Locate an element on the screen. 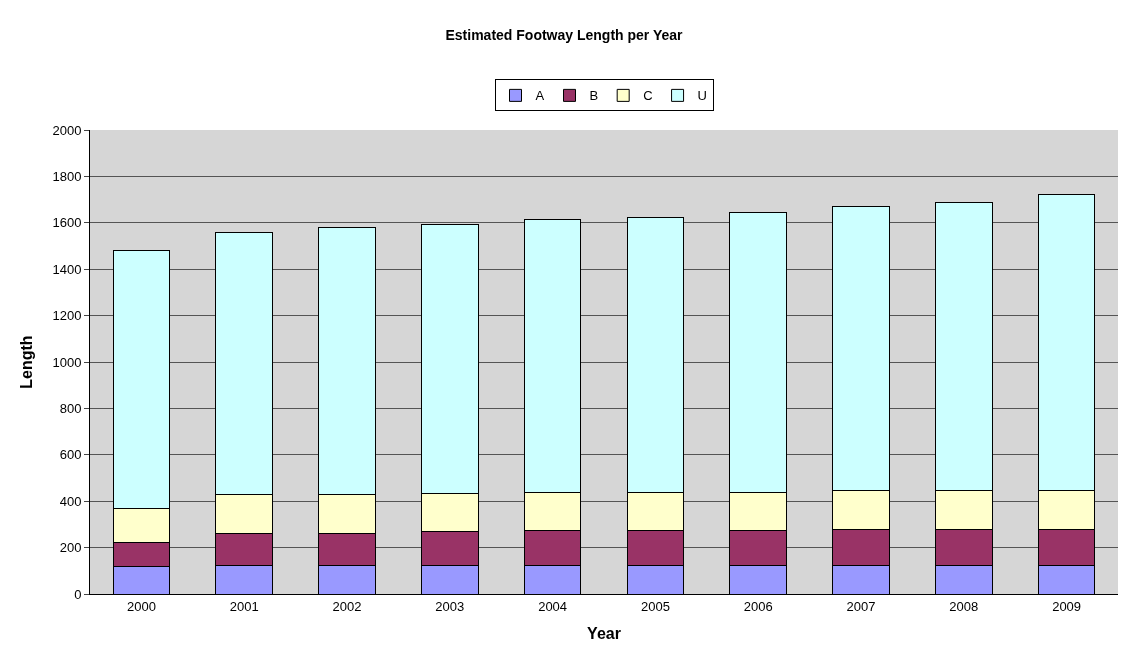 The height and width of the screenshot is (669, 1128). y-tick-label: 400 is located at coordinates (70, 501).